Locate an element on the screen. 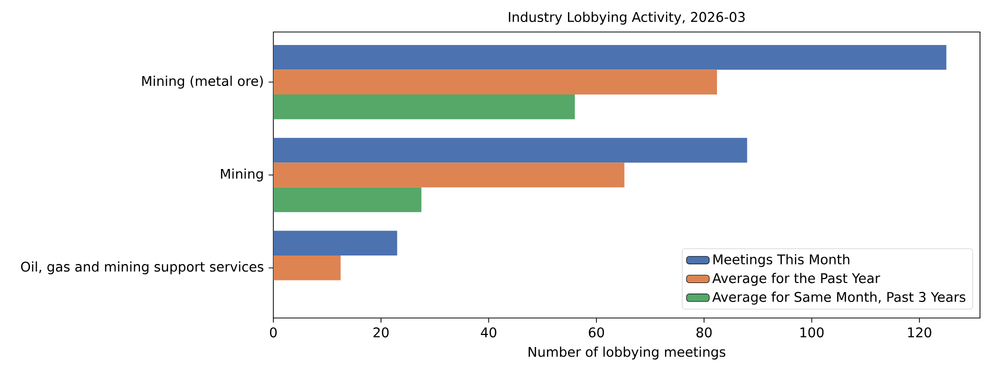  chart-title: Industry Lobbying Activity, 2026-03 is located at coordinates (626, 18).